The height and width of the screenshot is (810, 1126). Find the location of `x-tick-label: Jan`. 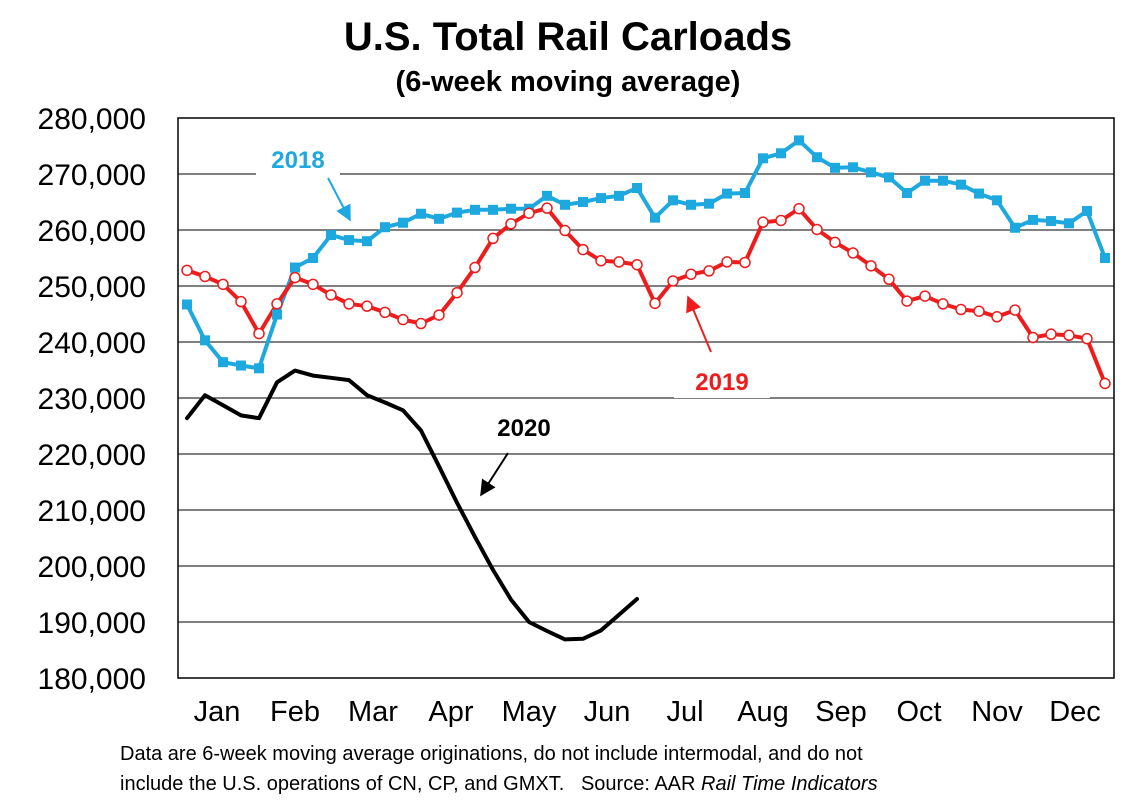

x-tick-label: Jan is located at coordinates (217, 712).